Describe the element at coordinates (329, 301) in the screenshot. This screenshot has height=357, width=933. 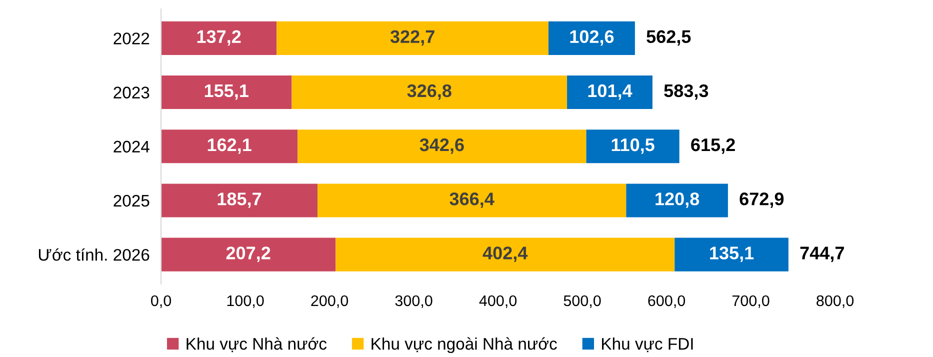
I see `x-tick-label: 200,0` at that location.